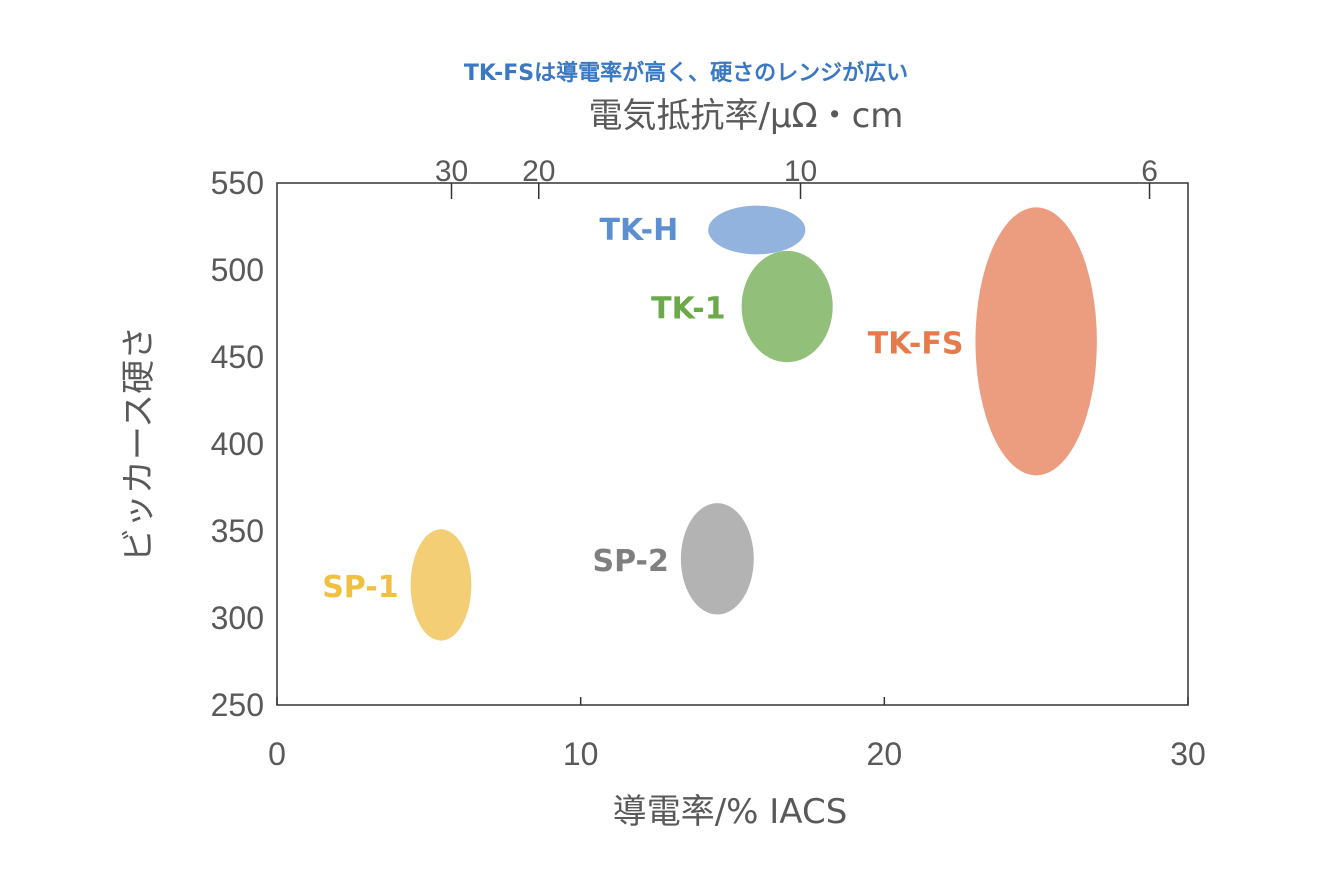 The width and height of the screenshot is (1331, 883). I want to click on y-tick-label: 450, so click(237, 357).